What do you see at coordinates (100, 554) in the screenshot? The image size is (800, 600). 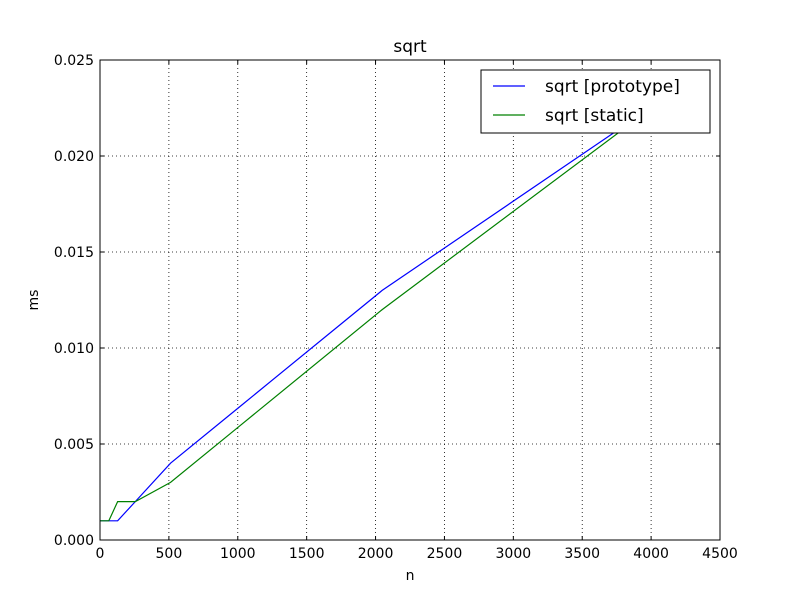 I see `x-tick-label: 0` at bounding box center [100, 554].